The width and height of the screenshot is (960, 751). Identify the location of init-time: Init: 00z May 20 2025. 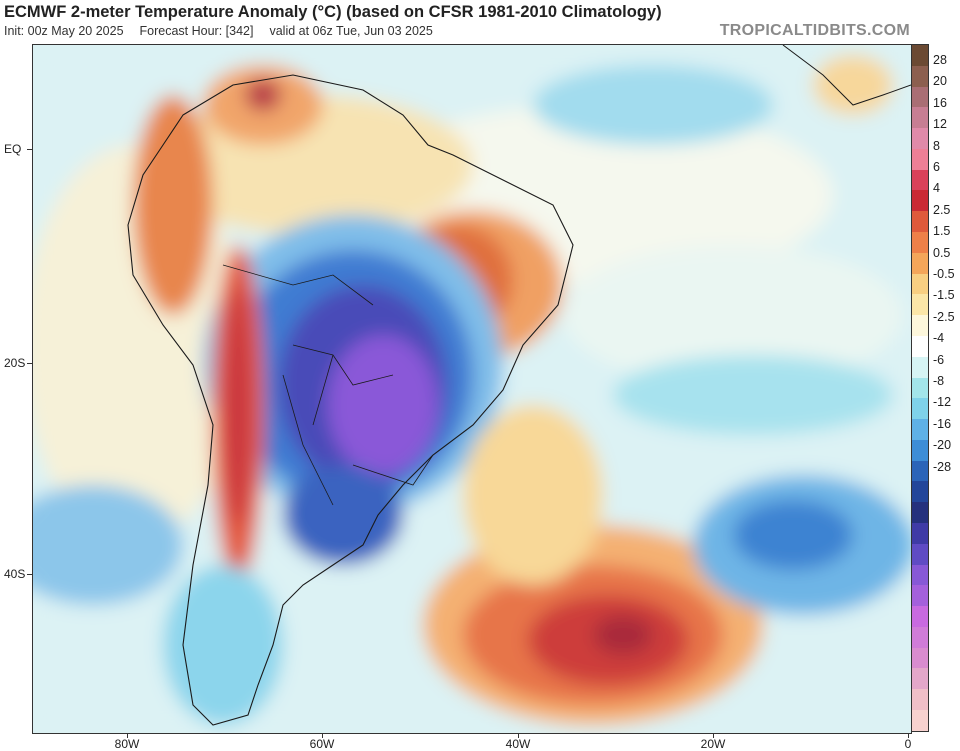
(64, 31).